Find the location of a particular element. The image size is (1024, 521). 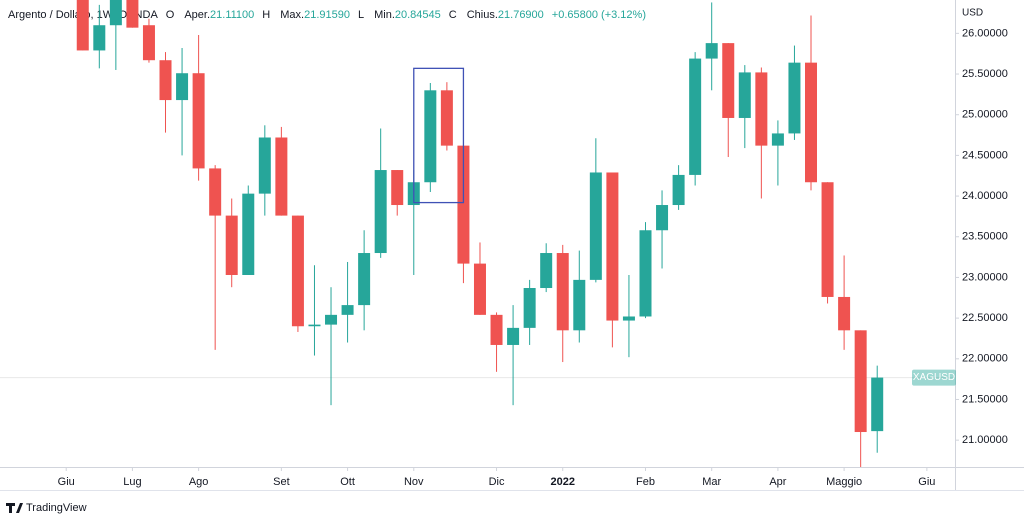

x-tick-label: Ago is located at coordinates (199, 482).